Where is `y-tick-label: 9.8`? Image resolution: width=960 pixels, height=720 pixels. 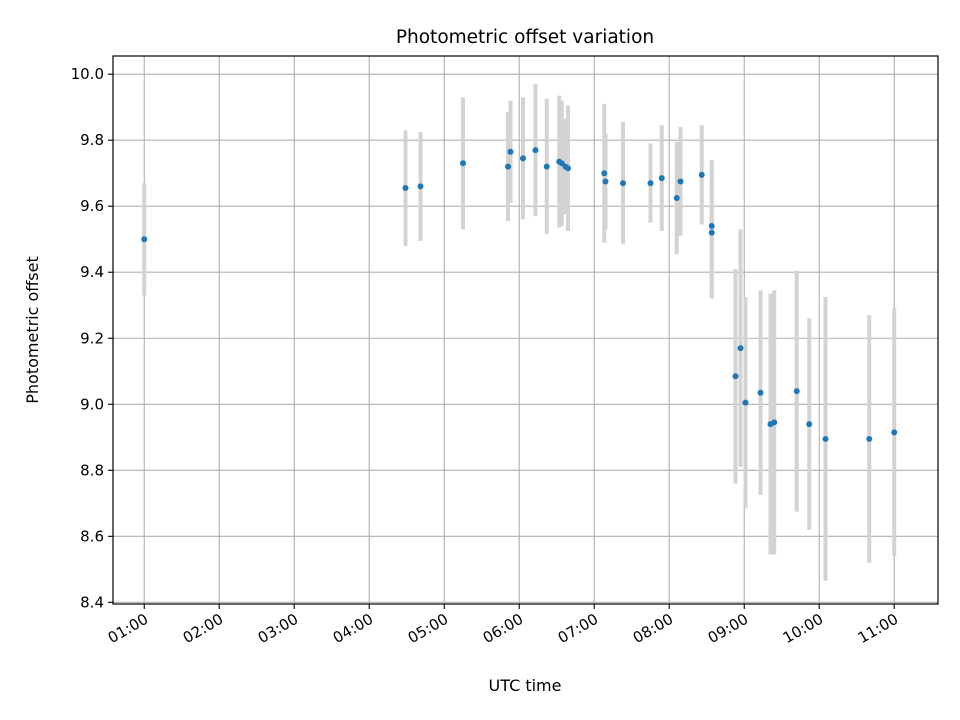 y-tick-label: 9.8 is located at coordinates (92, 140).